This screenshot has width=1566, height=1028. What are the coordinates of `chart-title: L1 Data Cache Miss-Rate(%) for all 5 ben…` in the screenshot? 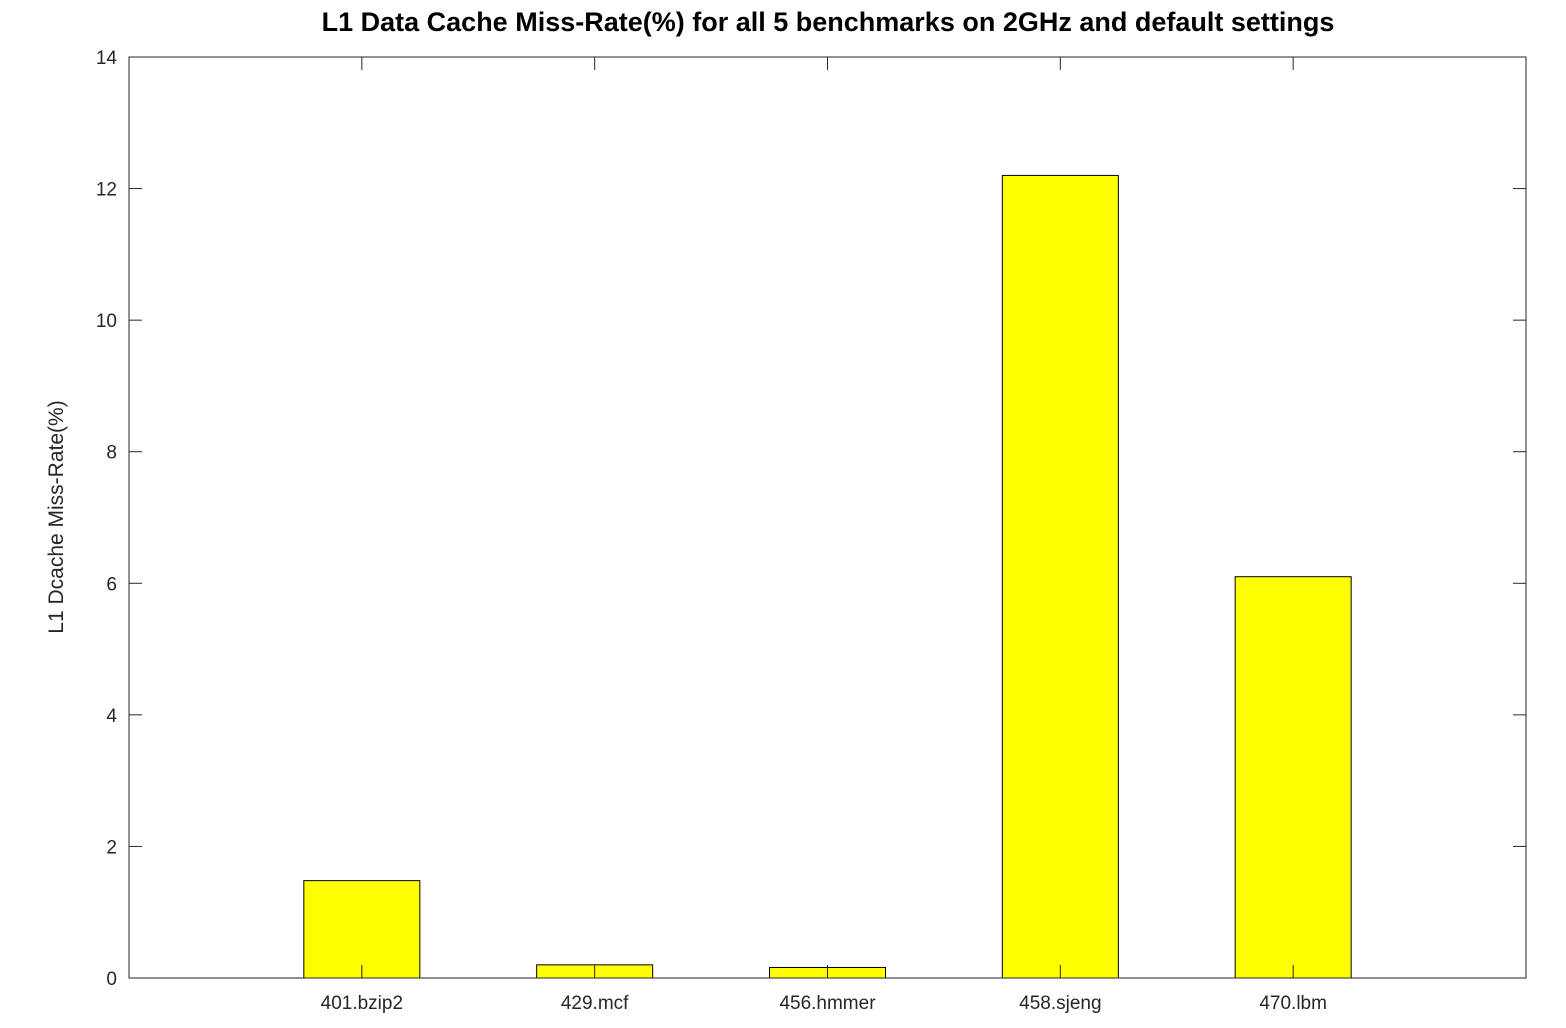 It's located at (828, 22).